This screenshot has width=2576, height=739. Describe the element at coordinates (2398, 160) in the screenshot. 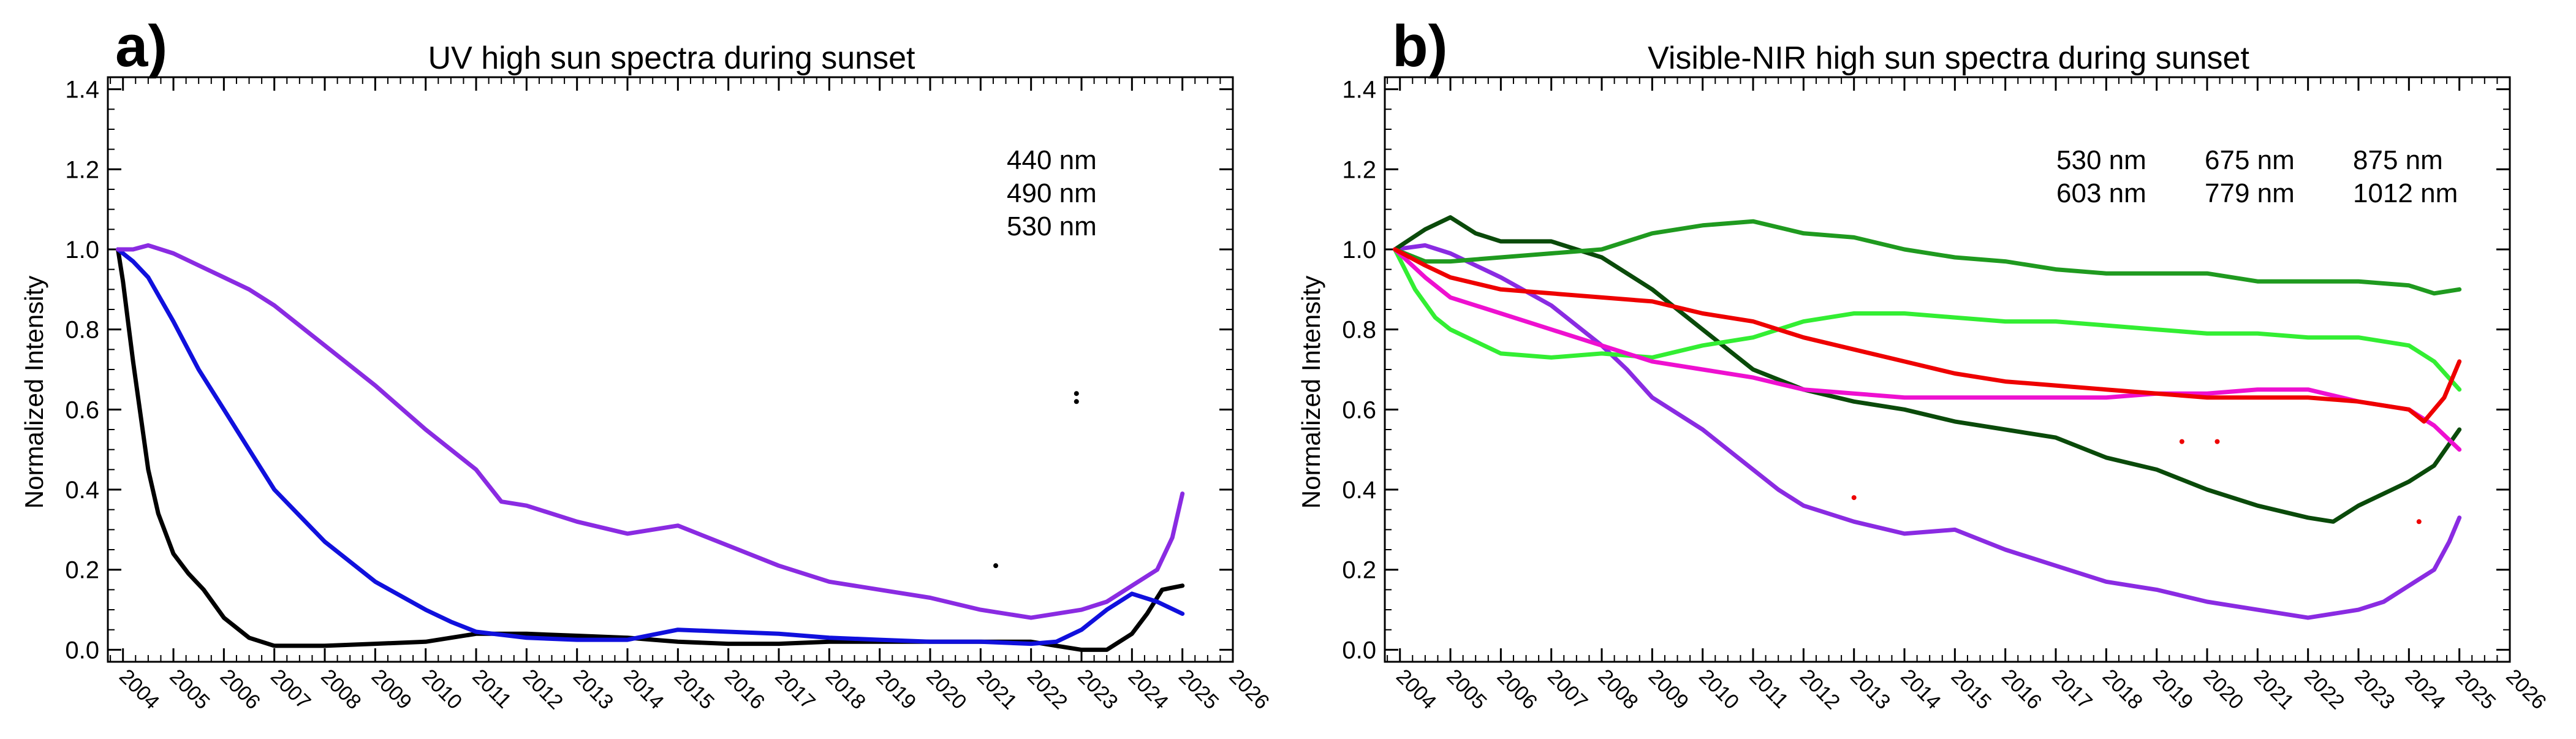

I see `panel-b-legend-875nm: 875 nm` at that location.